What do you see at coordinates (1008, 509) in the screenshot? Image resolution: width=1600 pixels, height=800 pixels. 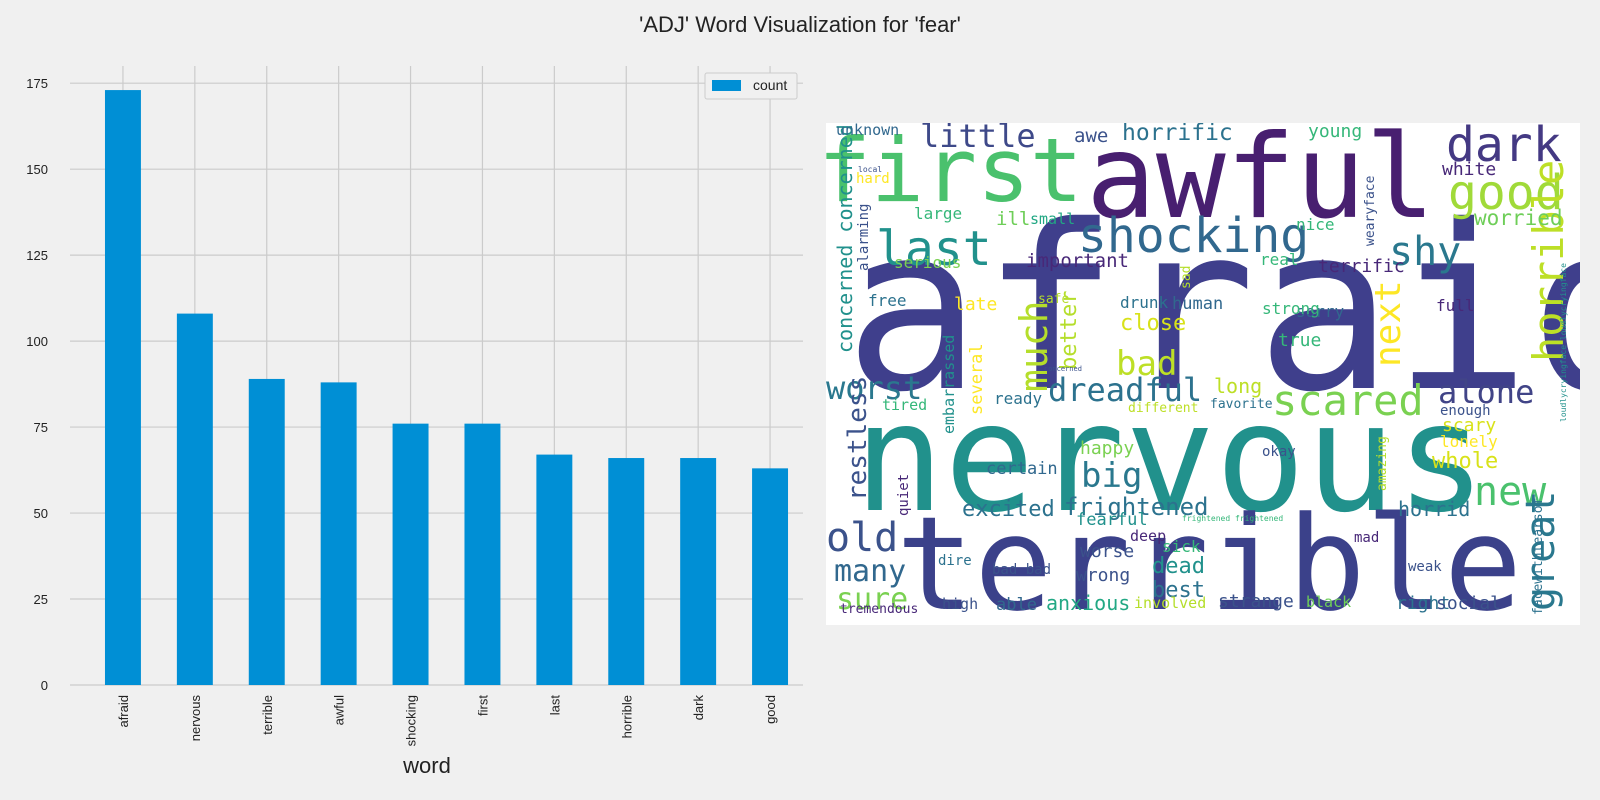 I see `cloud-word: excited` at bounding box center [1008, 509].